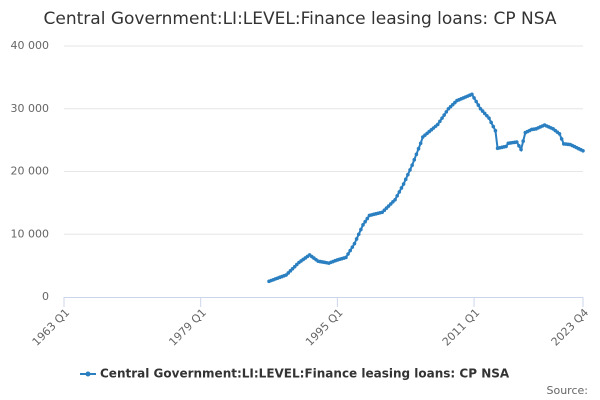  Describe the element at coordinates (30, 45) in the screenshot. I see `y-tick-label: 40 000` at that location.